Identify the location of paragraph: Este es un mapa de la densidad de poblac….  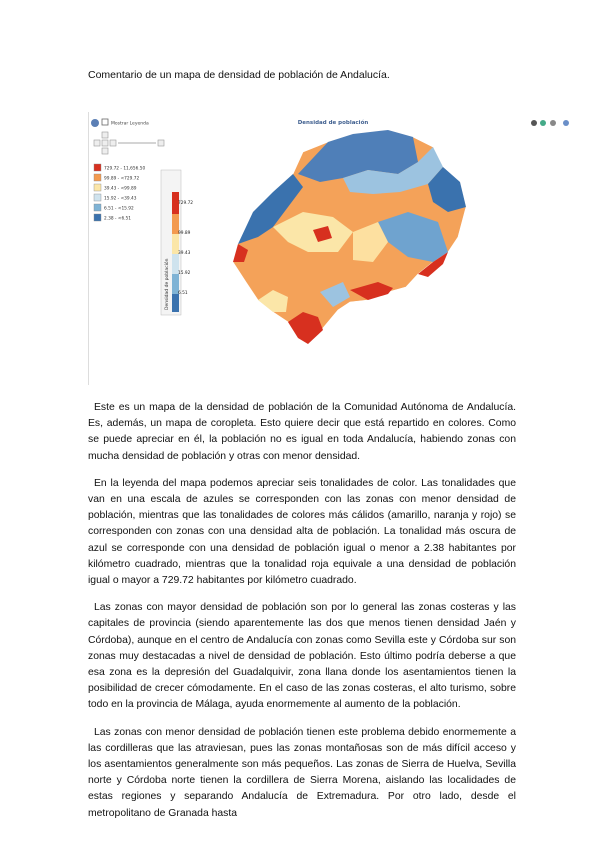
(302, 432).